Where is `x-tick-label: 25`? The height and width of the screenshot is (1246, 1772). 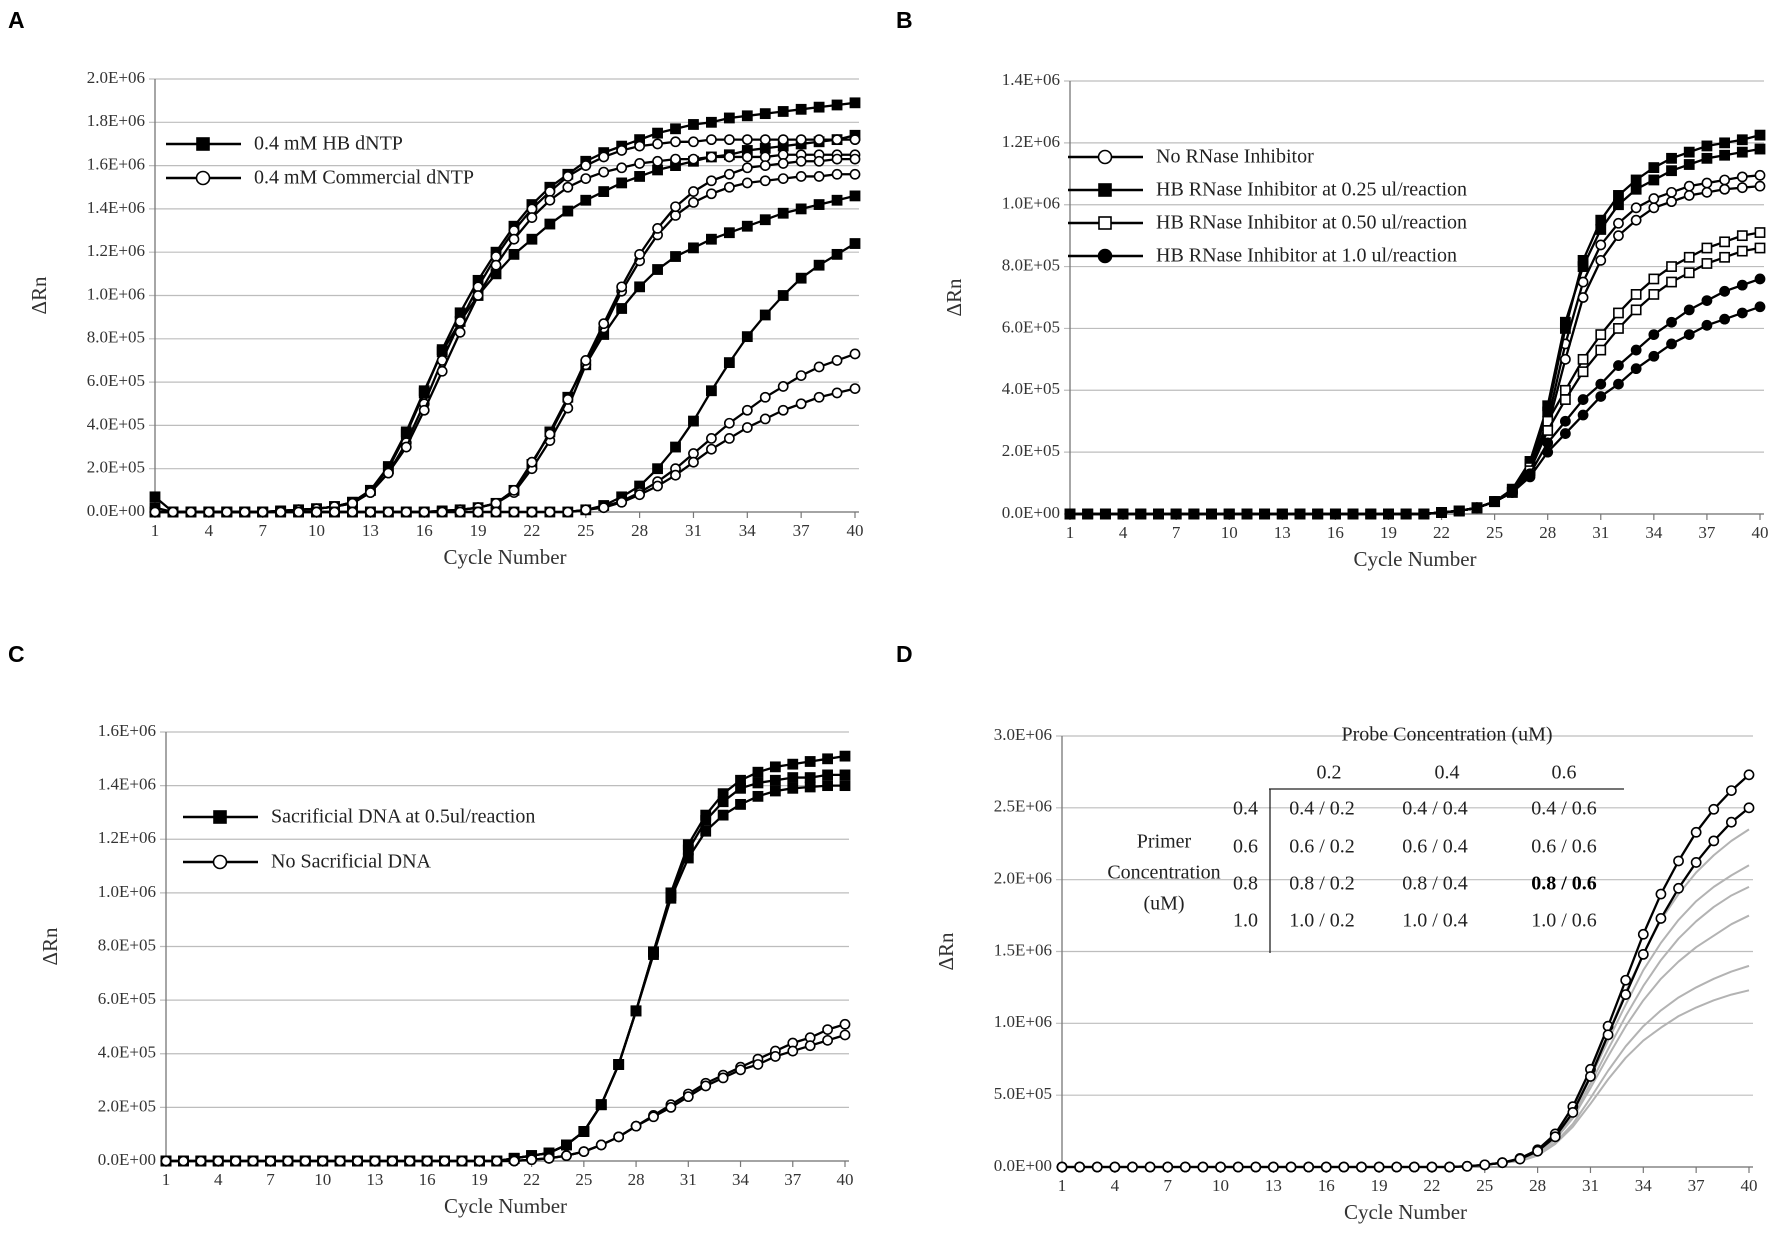
x-tick-label: 25 is located at coordinates (1484, 1185).